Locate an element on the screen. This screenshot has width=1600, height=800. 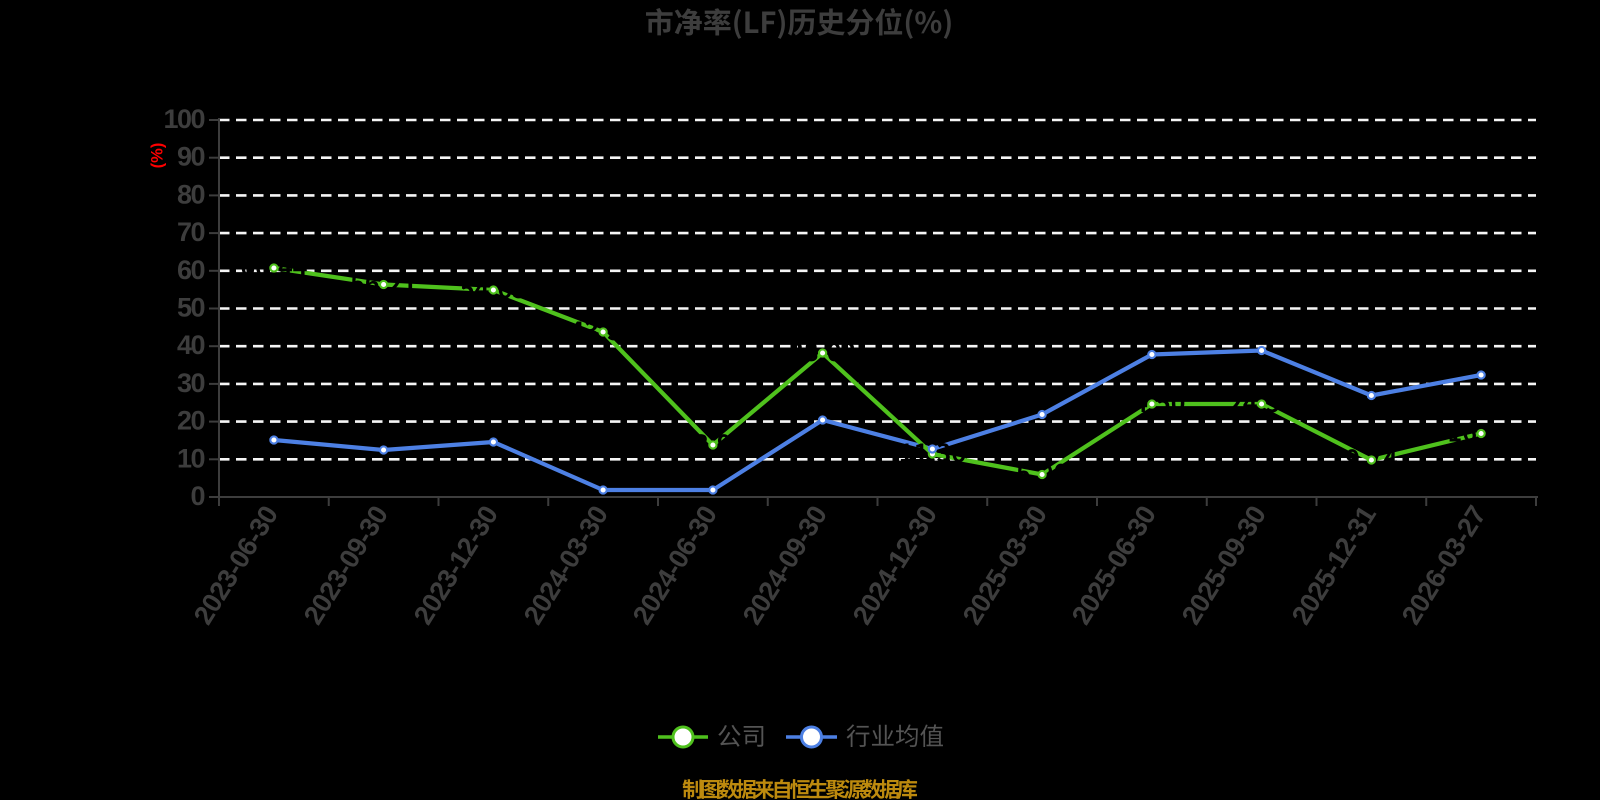
svg-text: 50 is located at coordinates (191, 308).